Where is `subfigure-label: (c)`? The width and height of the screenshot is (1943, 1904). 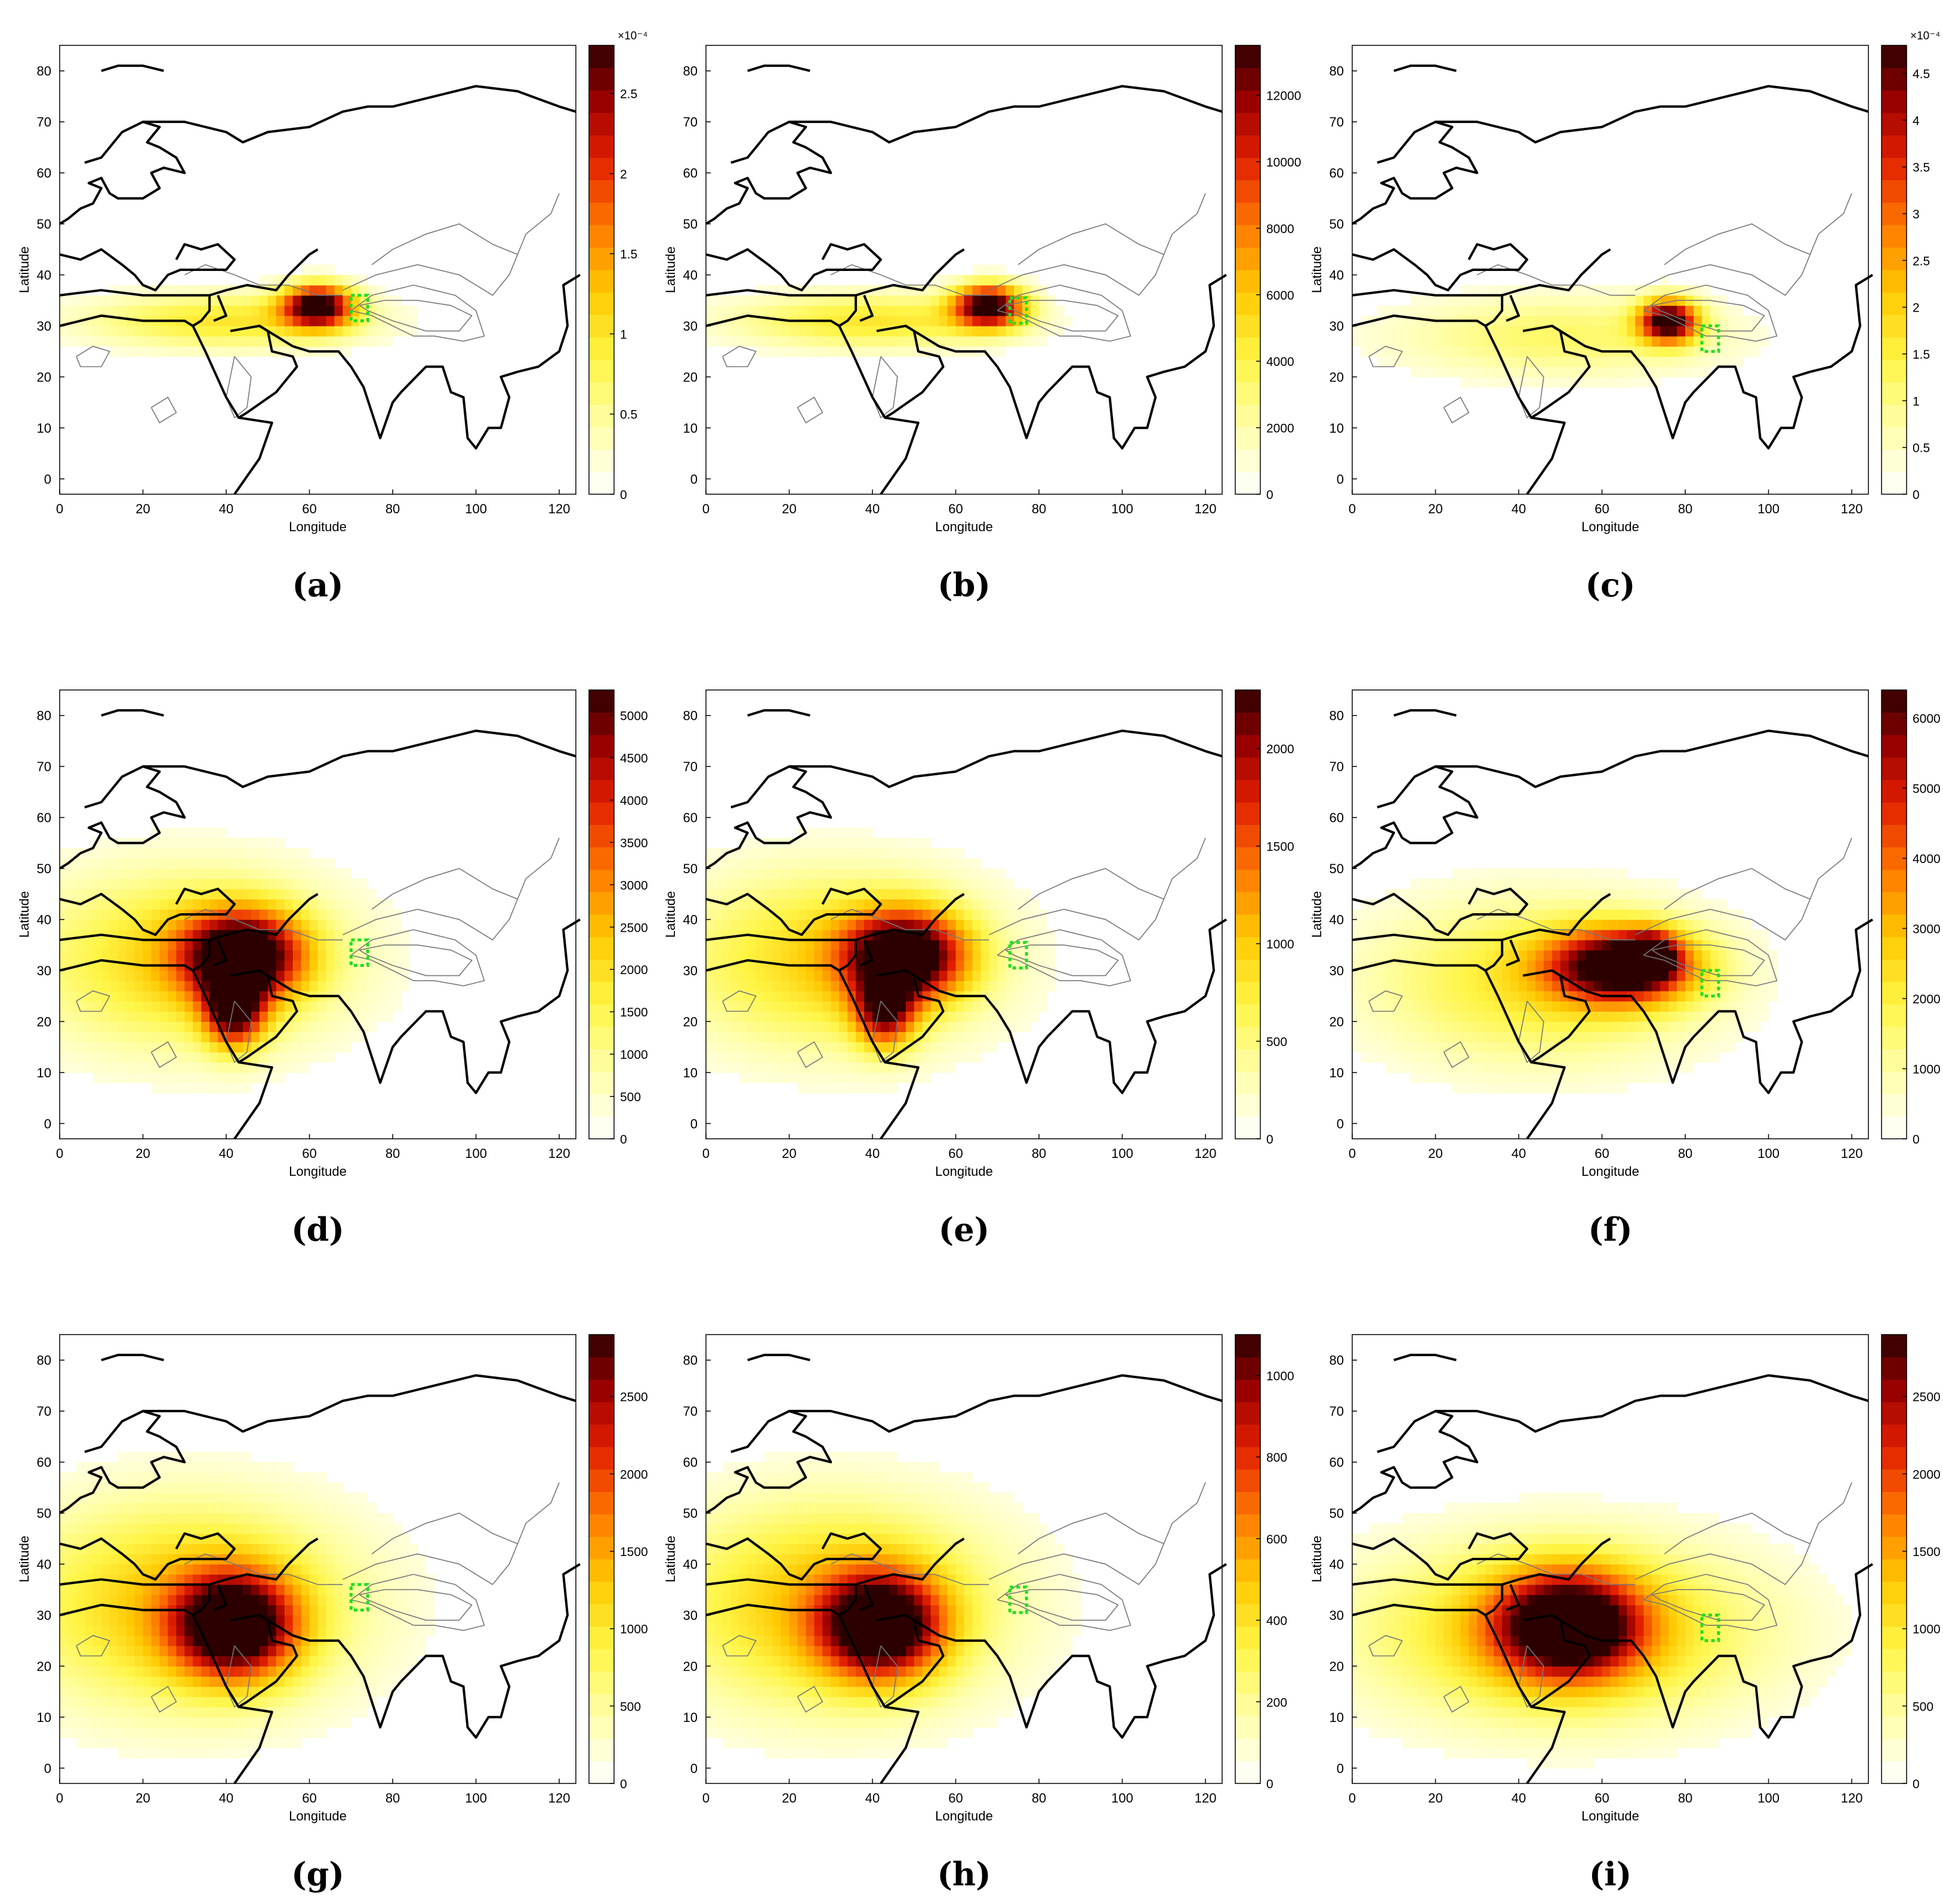
subfigure-label: (c) is located at coordinates (1610, 585).